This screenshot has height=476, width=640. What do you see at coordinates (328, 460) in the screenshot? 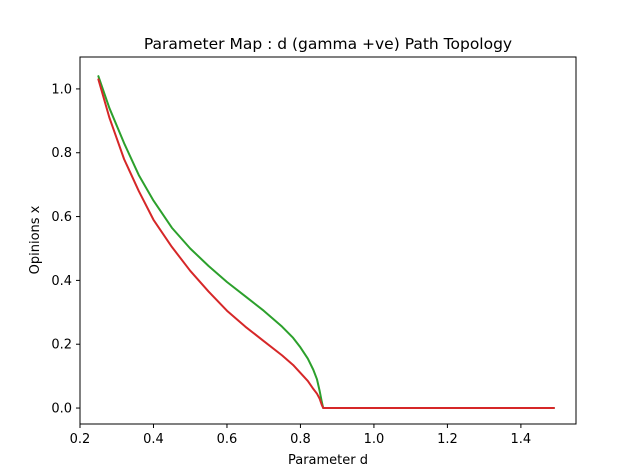
I see `x-axis-label: Parameter d` at bounding box center [328, 460].